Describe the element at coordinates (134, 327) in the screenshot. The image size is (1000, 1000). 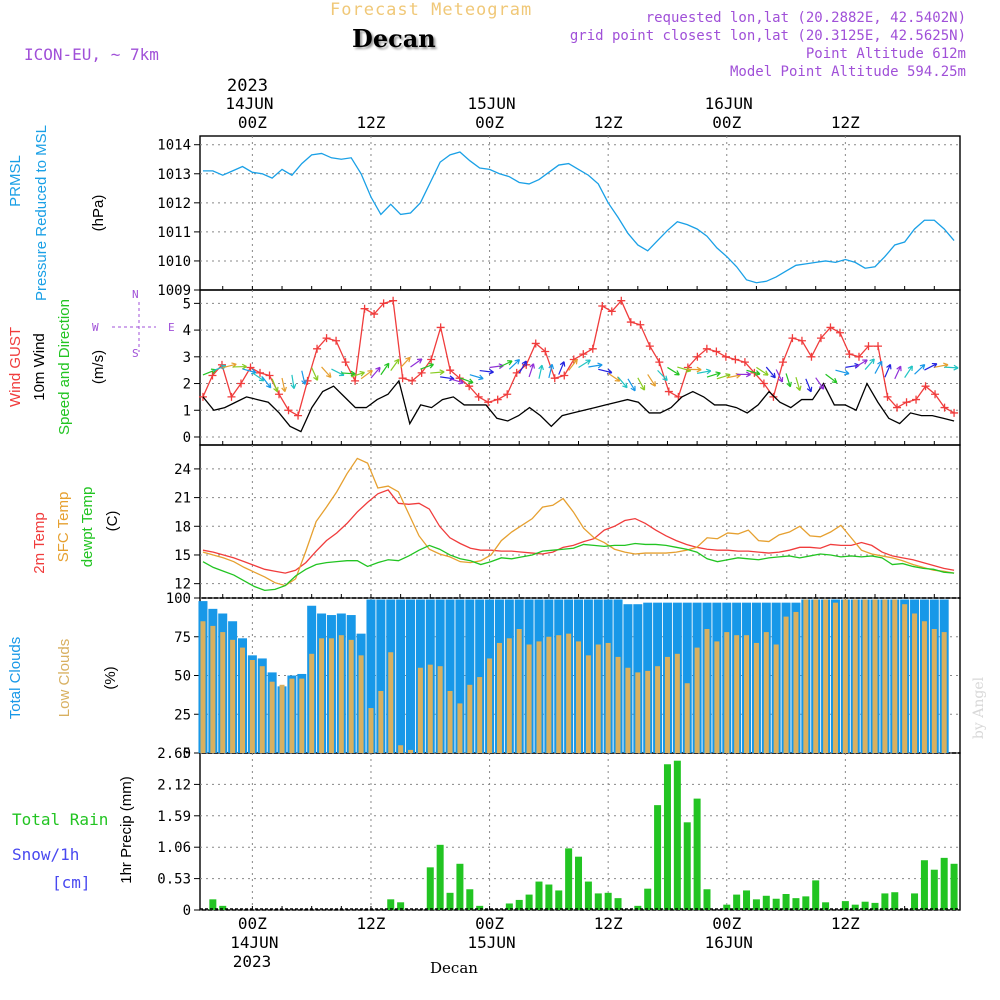
I see `compass-rose` at that location.